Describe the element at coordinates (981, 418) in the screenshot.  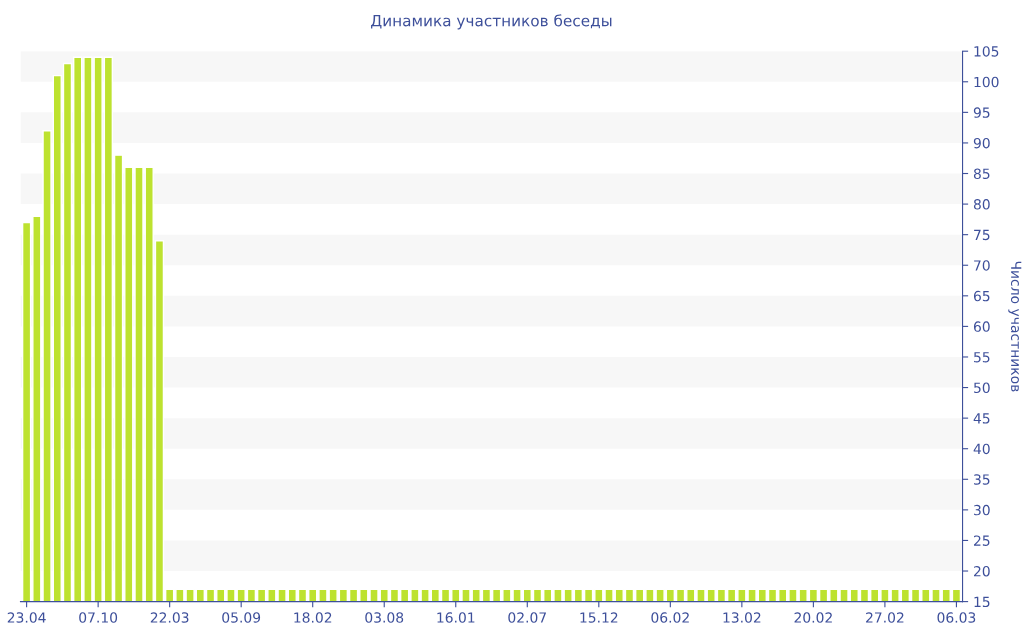
I see `y-tick-label: 45` at that location.